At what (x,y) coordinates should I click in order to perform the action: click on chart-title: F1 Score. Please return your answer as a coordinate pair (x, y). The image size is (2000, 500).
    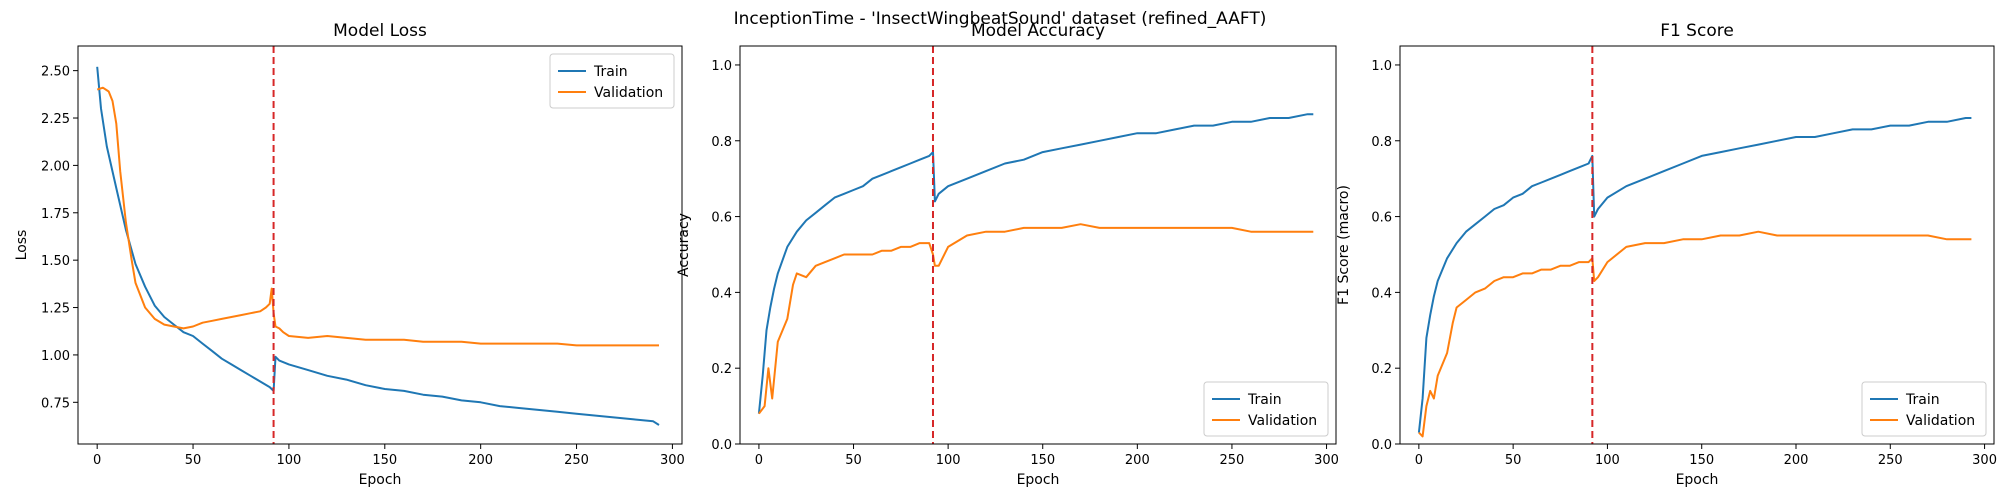
    Looking at the image, I should click on (1697, 31).